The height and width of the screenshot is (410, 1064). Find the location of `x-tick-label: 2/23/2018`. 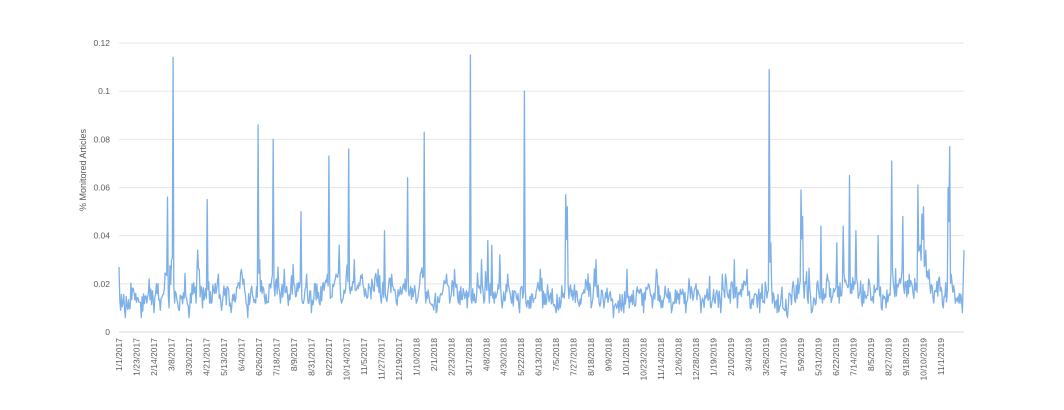

x-tick-label: 2/23/2018 is located at coordinates (451, 357).